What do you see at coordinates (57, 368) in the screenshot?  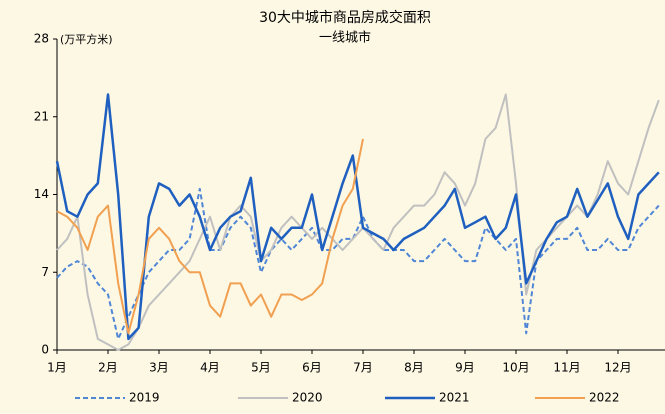 I see `x-tick-label: 1月` at bounding box center [57, 368].